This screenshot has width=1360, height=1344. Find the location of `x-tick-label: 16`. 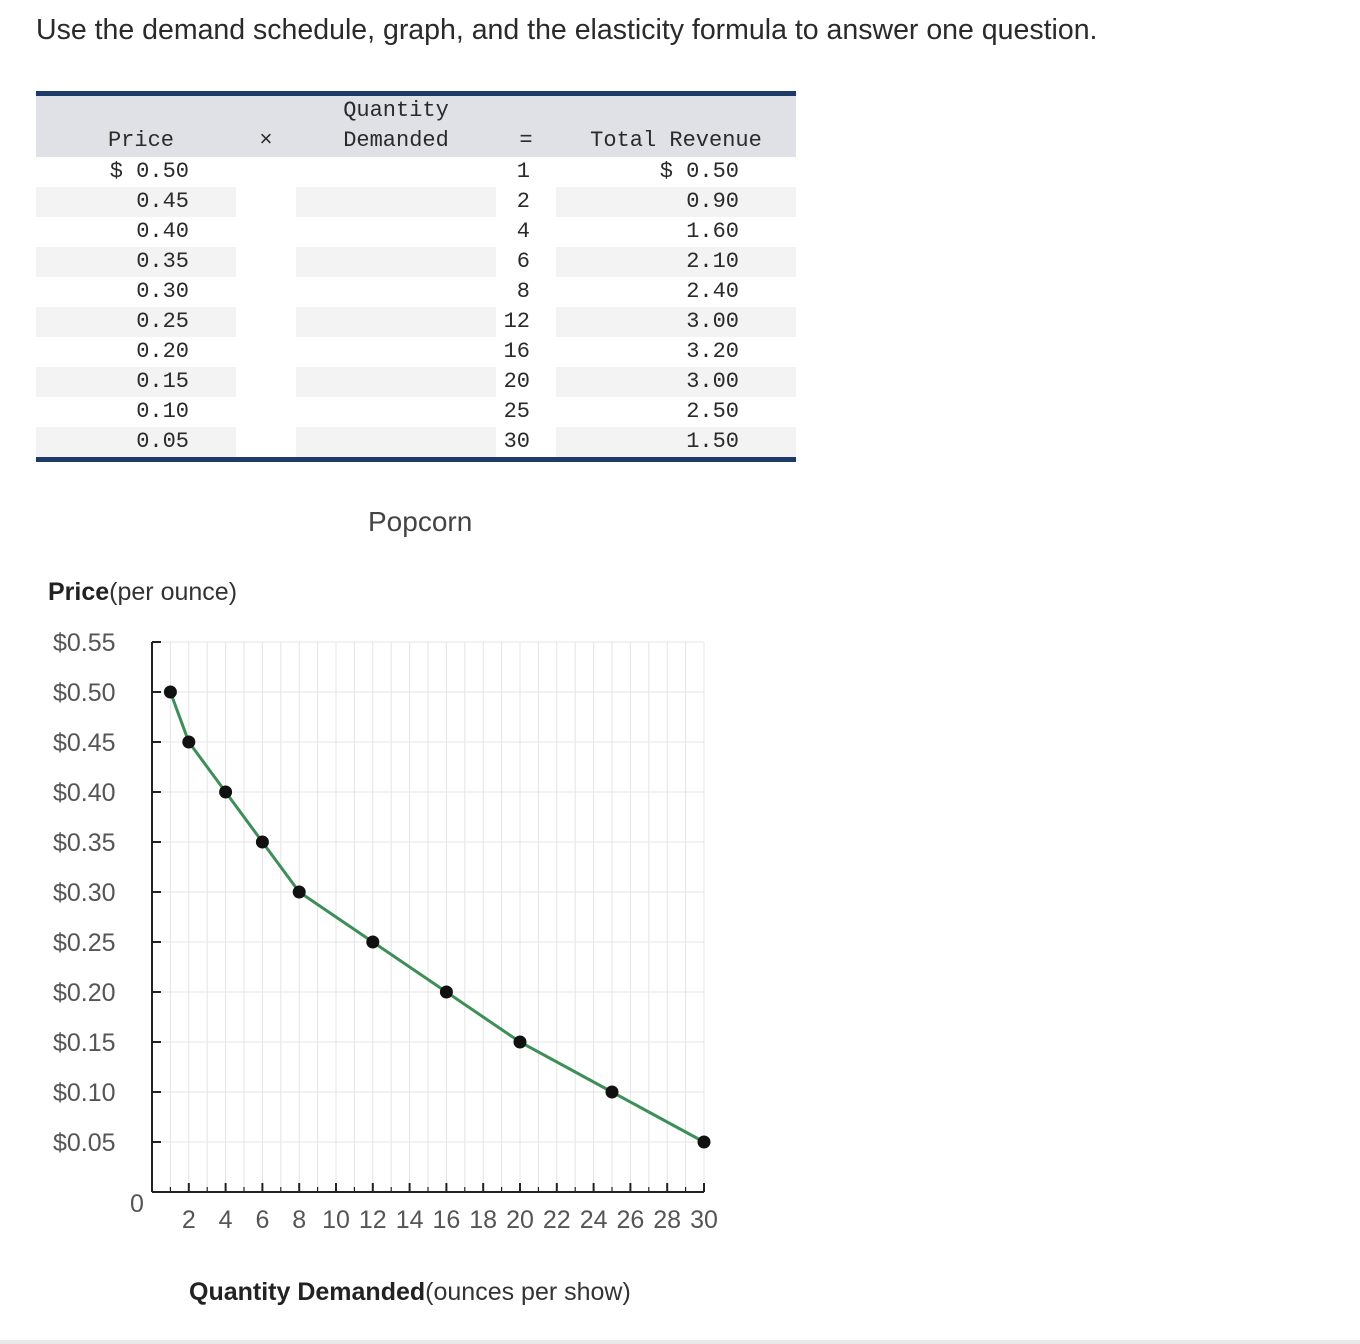

x-tick-label: 16 is located at coordinates (446, 1220).